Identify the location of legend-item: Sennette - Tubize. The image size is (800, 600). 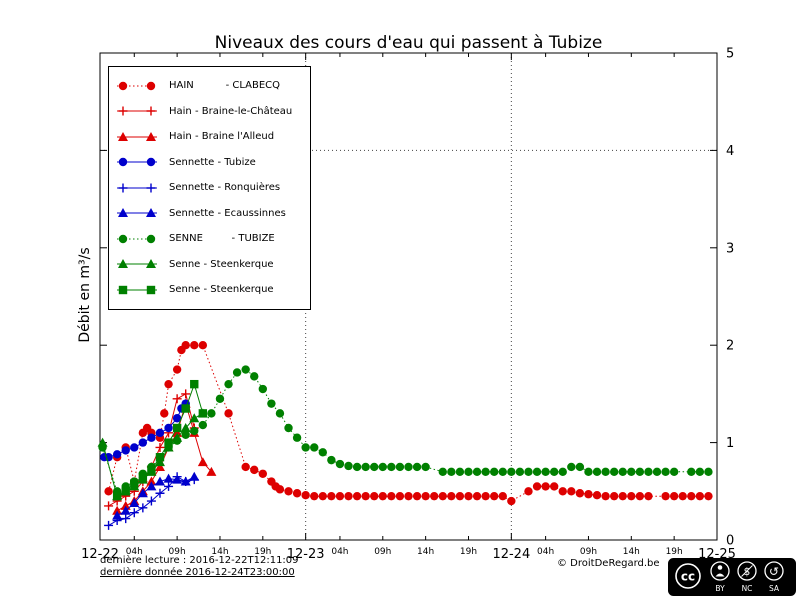
(212, 163).